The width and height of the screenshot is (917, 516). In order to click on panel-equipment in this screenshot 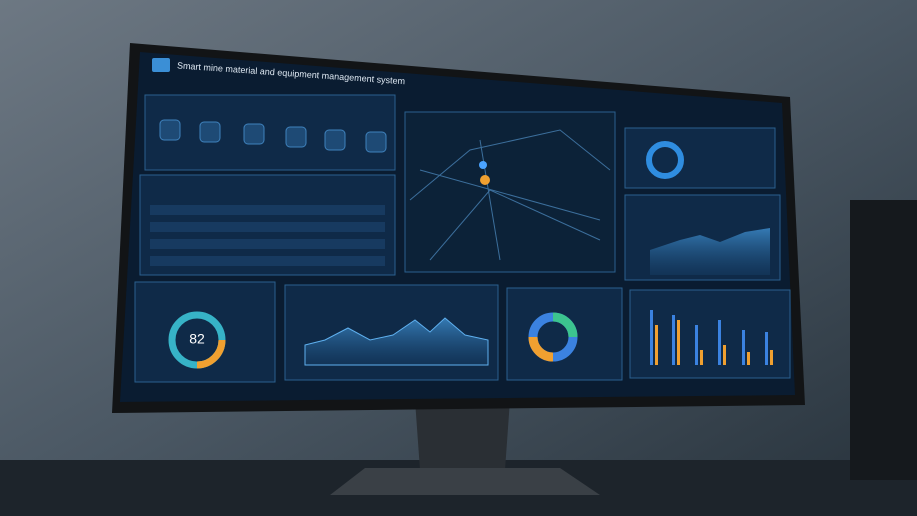, I will do `click(270, 132)`.